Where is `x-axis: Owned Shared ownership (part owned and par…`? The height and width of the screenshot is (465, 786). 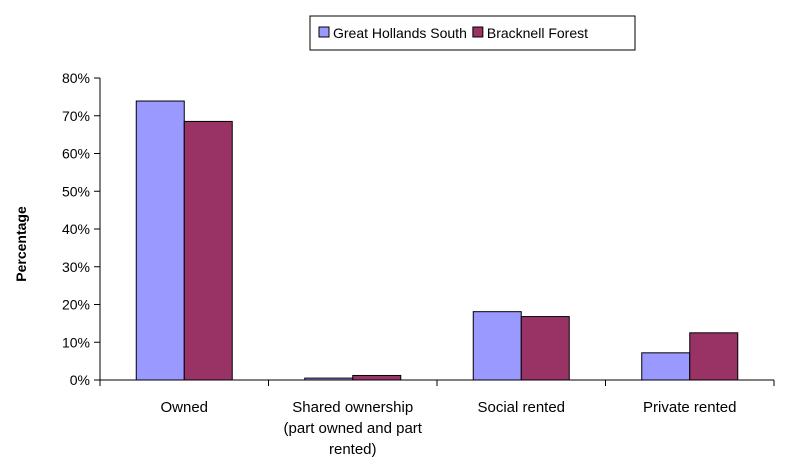
x-axis: Owned Shared ownership (part owned and par… is located at coordinates (437, 418).